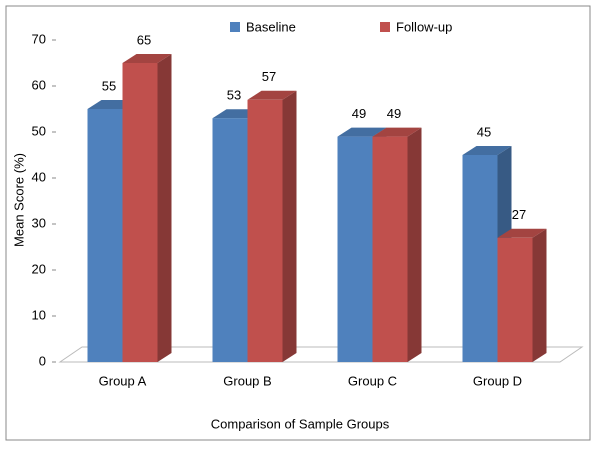 The width and height of the screenshot is (599, 453). I want to click on y-tick-label: 0, so click(42, 360).